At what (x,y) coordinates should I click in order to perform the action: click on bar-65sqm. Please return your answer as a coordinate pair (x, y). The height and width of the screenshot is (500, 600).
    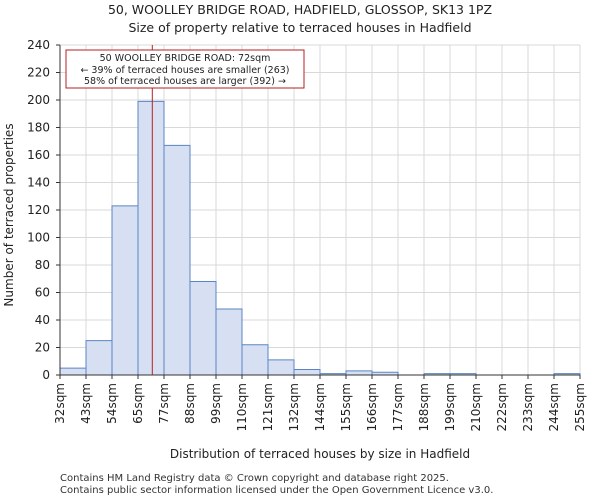
    Looking at the image, I should click on (151, 238).